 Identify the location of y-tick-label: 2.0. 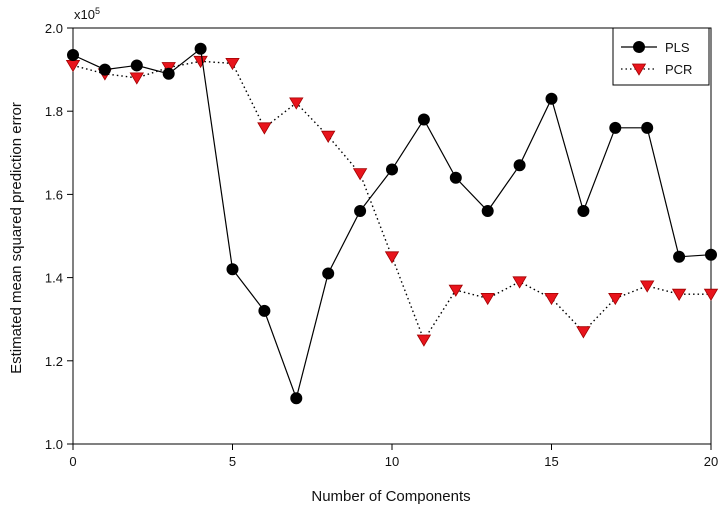
(54, 28).